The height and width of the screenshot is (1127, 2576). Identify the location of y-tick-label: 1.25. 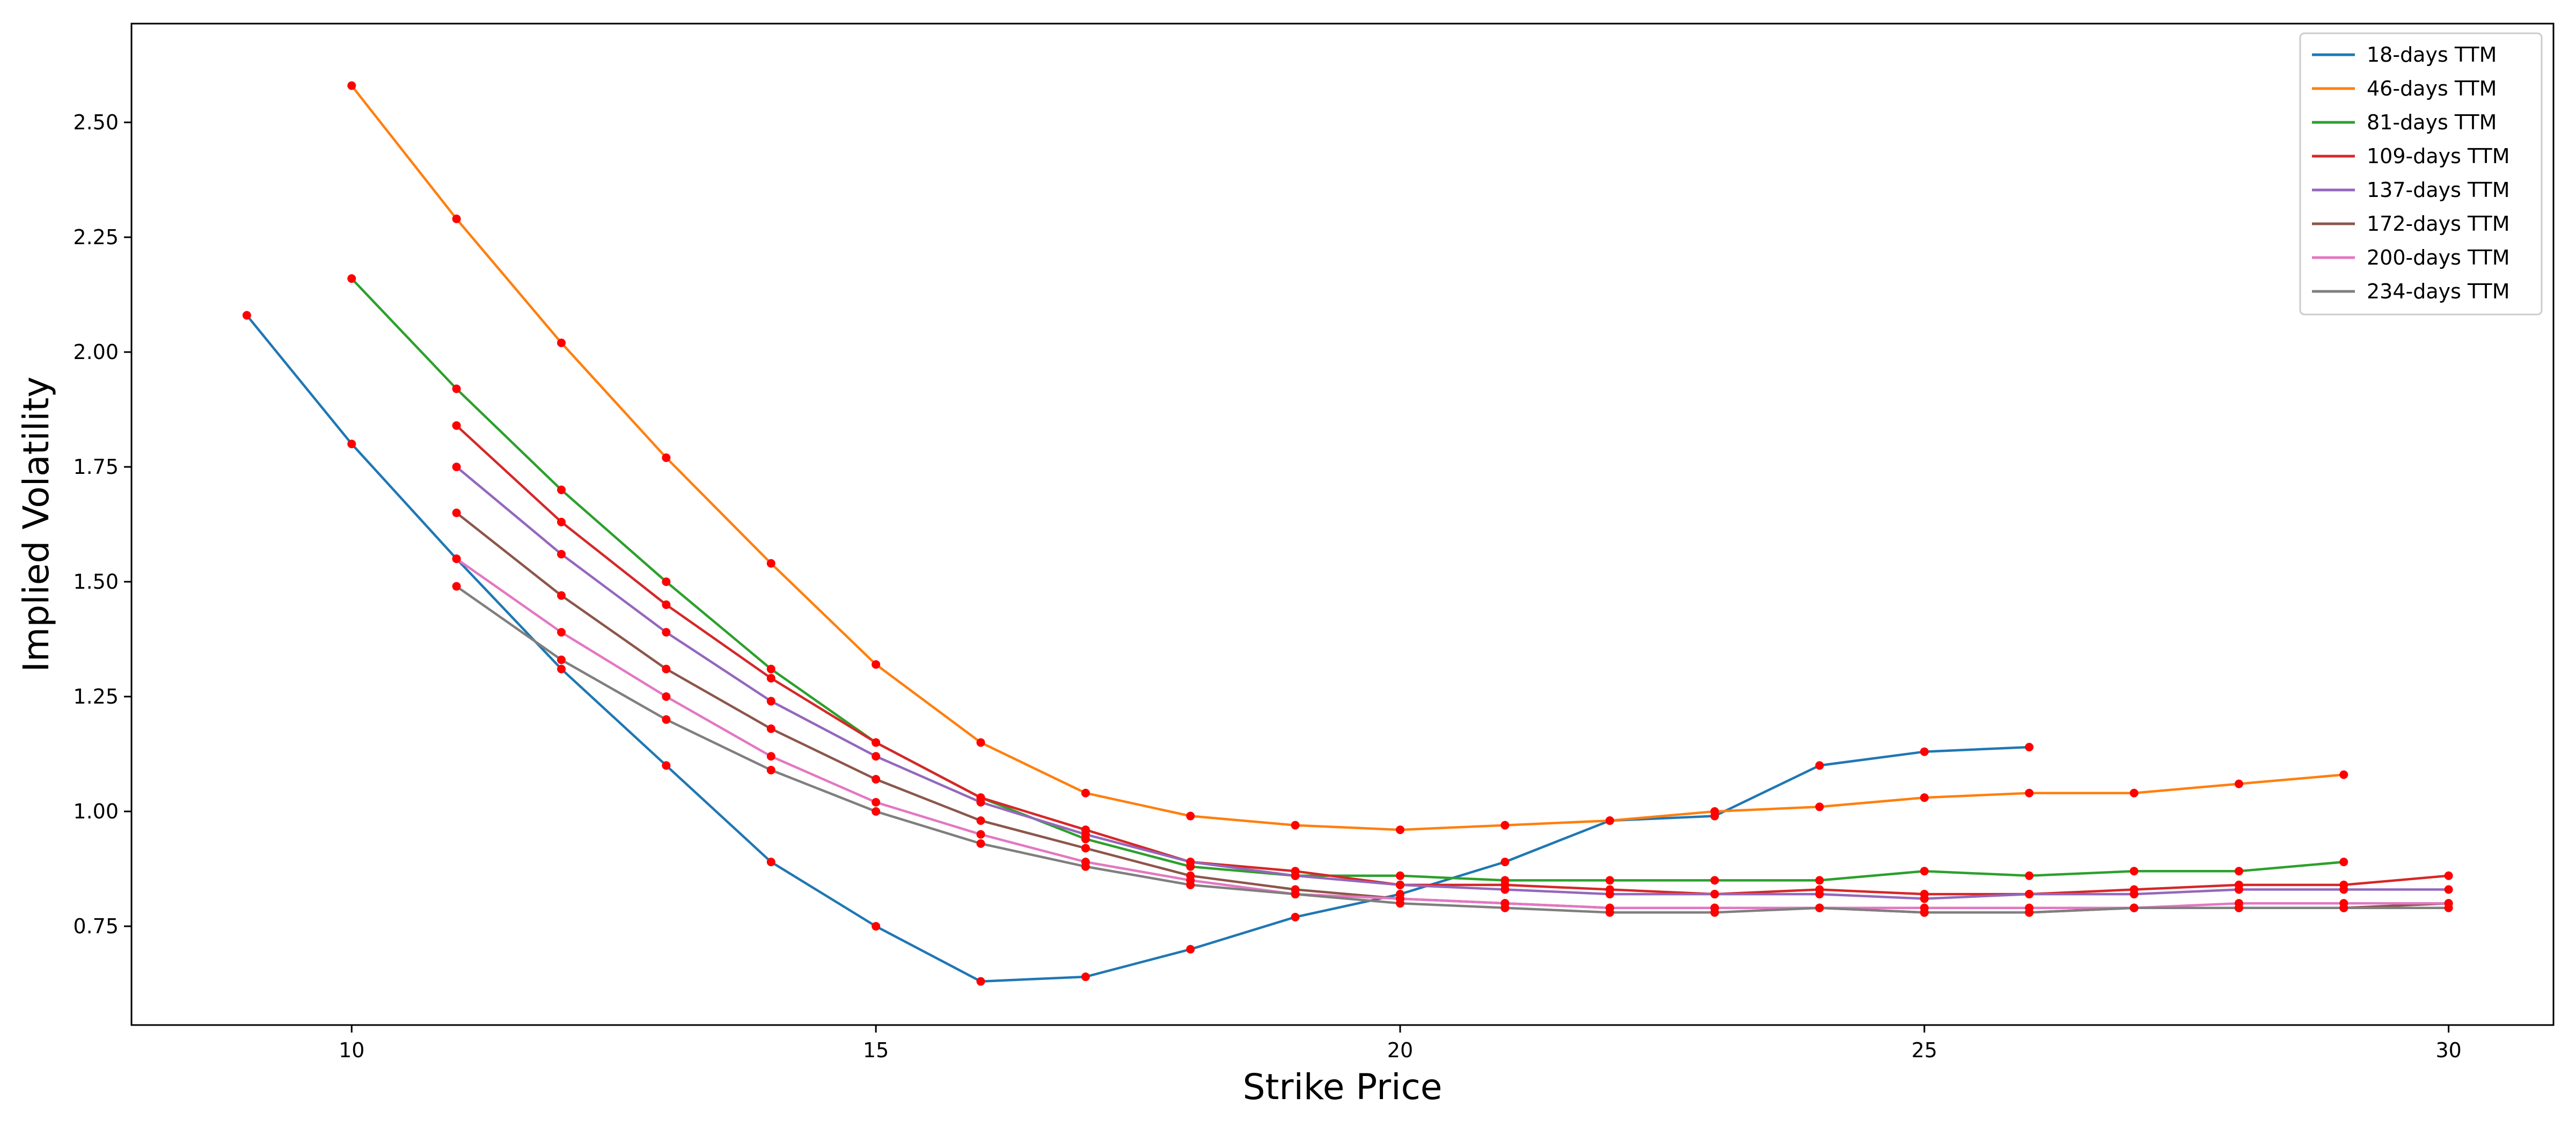
(96, 696).